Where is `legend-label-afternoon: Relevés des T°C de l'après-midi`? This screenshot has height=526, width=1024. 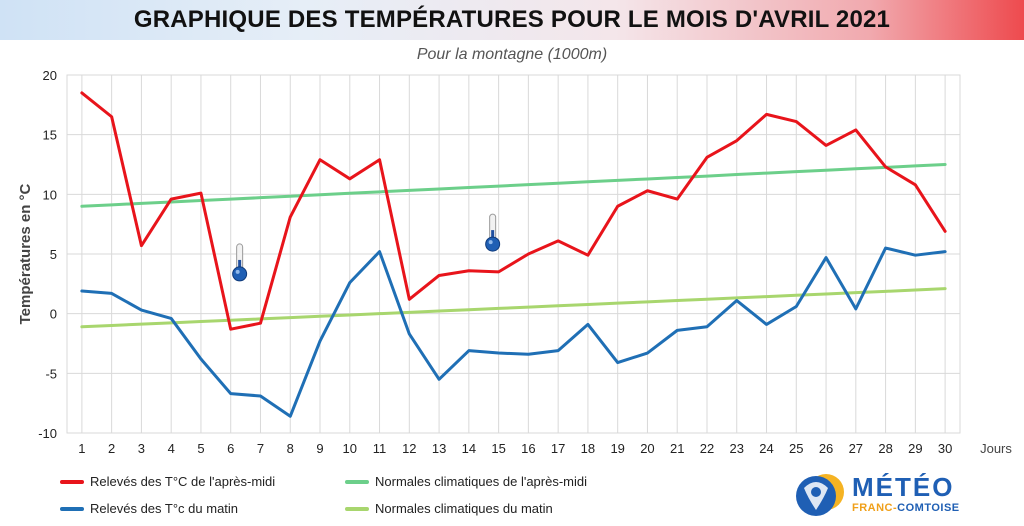
legend-label-afternoon: Relevés des T°C de l'après-midi is located at coordinates (183, 481).